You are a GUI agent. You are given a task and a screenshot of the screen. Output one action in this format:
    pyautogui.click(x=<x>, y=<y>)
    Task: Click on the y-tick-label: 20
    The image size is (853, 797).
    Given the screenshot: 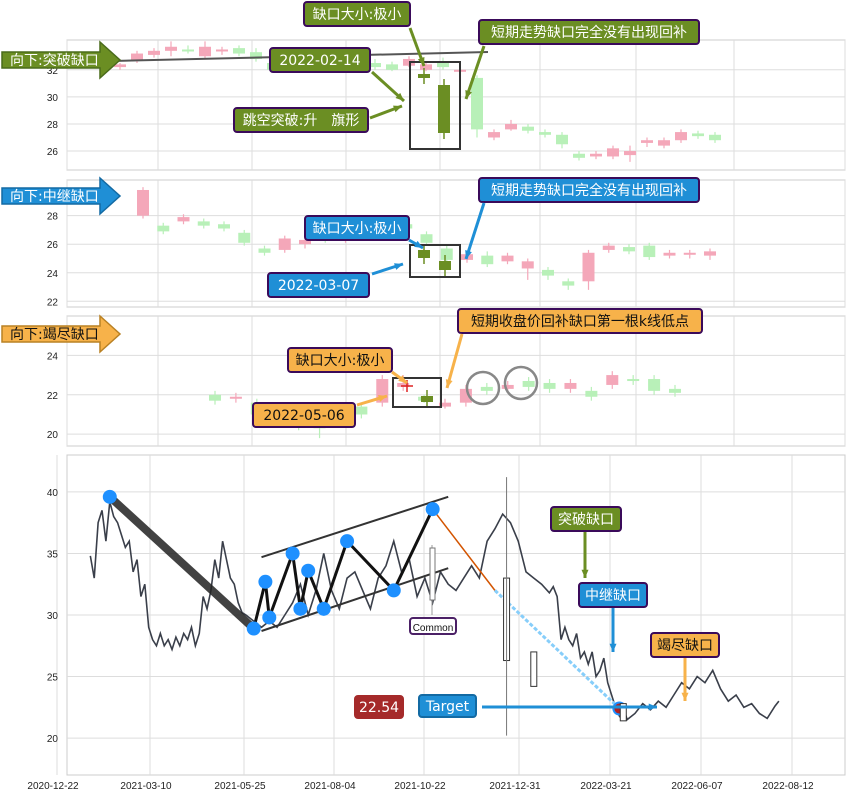 What is the action you would take?
    pyautogui.click(x=53, y=435)
    